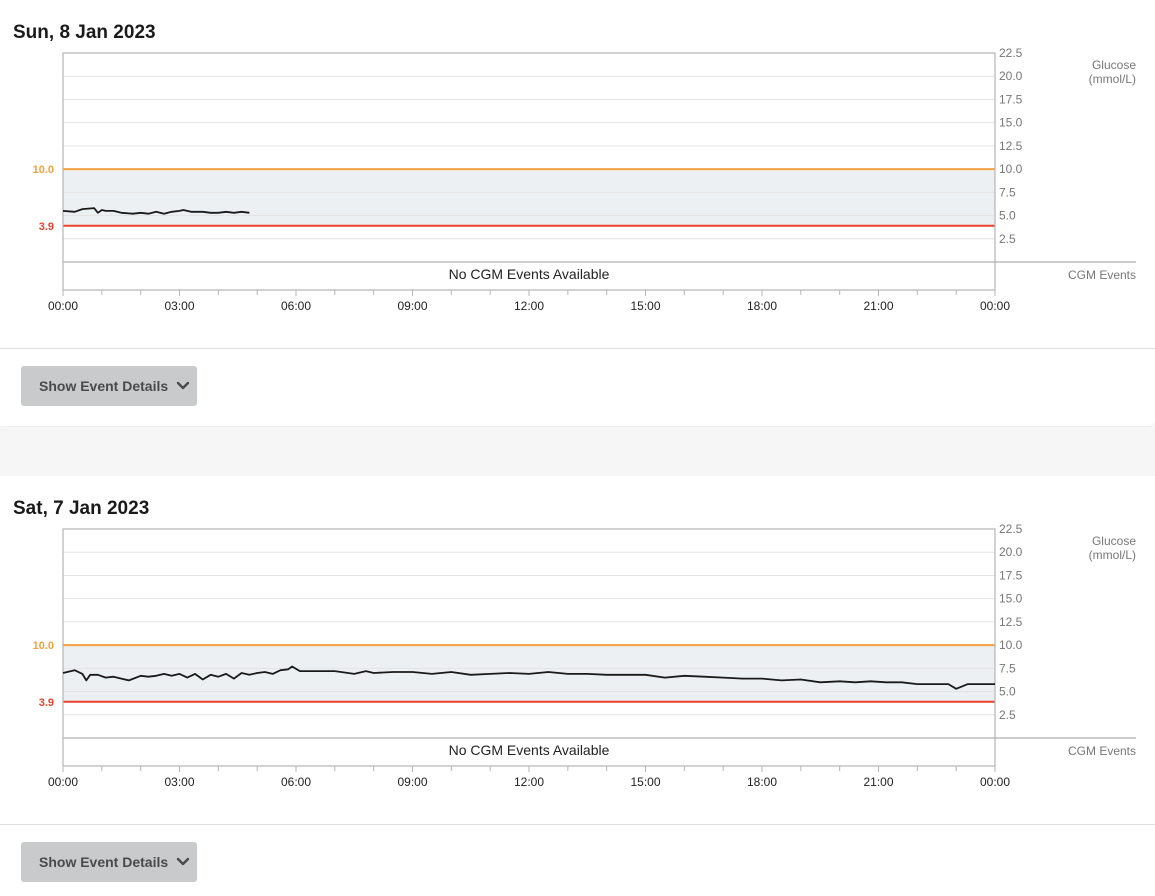 The width and height of the screenshot is (1155, 896). Describe the element at coordinates (81, 508) in the screenshot. I see `day-title: Sat, 7 Jan 2023` at that location.